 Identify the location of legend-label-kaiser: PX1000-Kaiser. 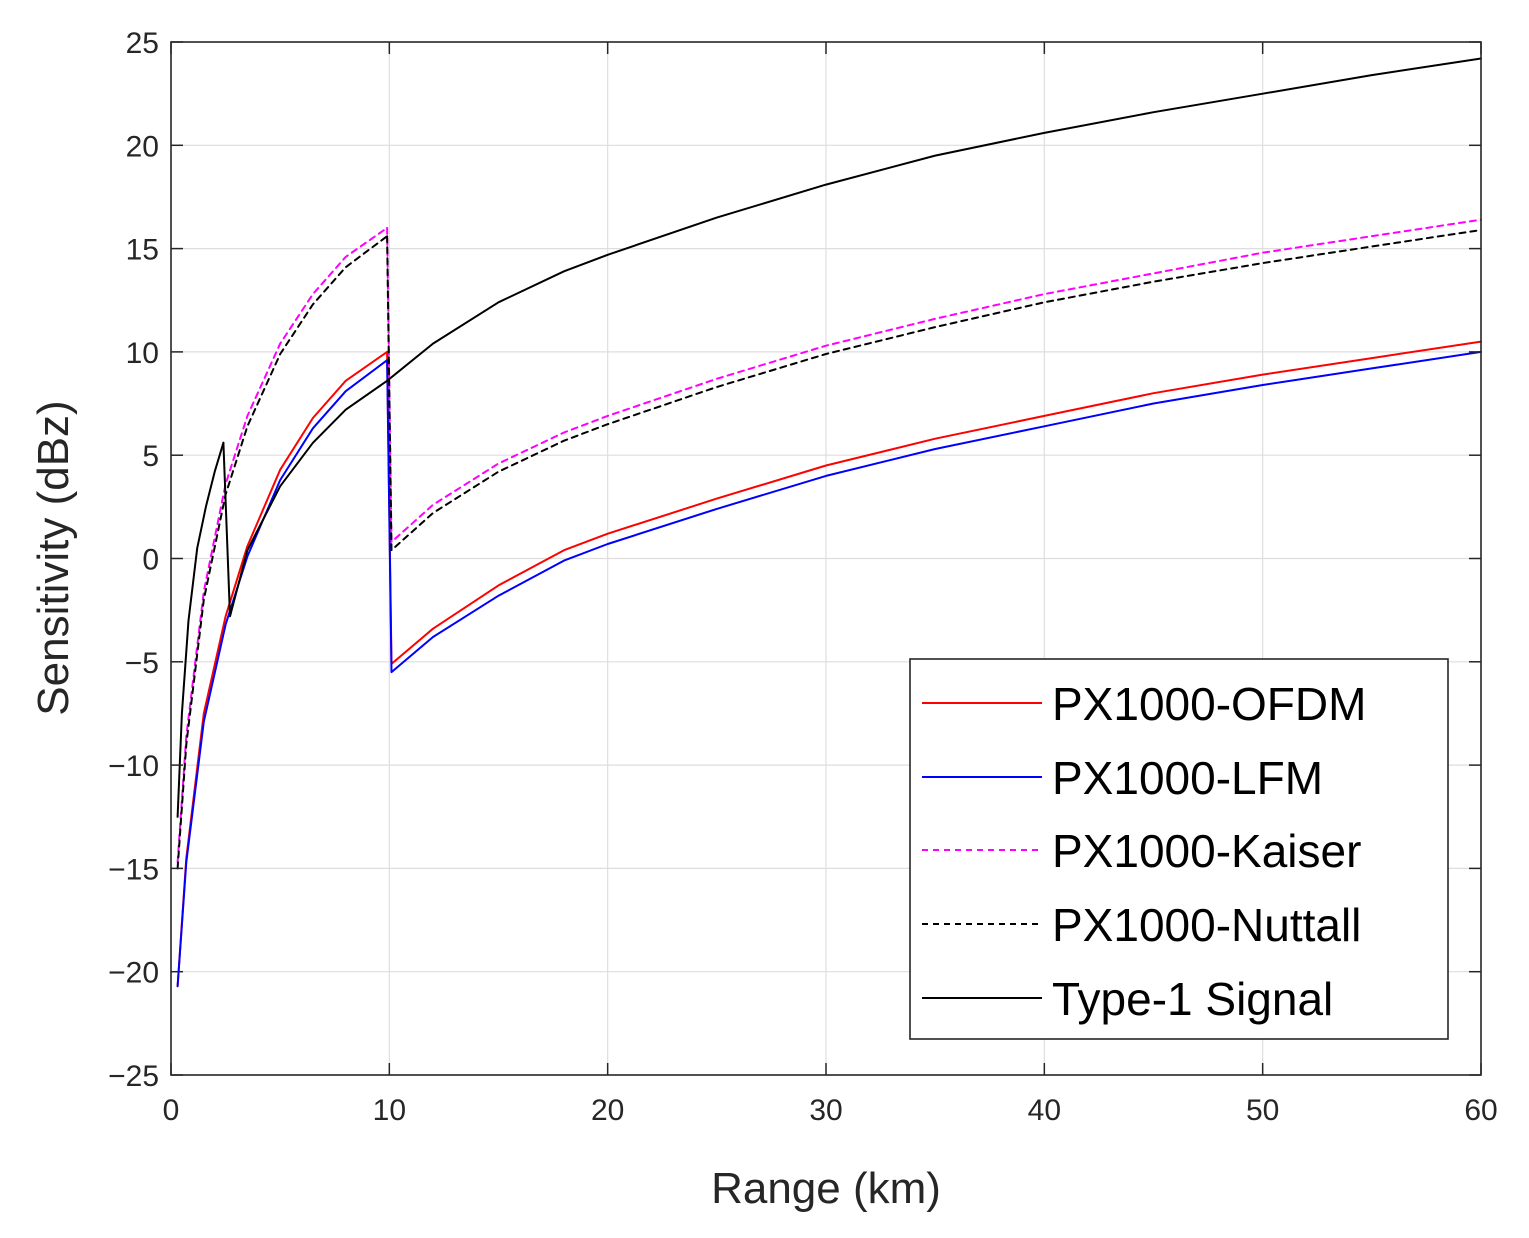
(1206, 851).